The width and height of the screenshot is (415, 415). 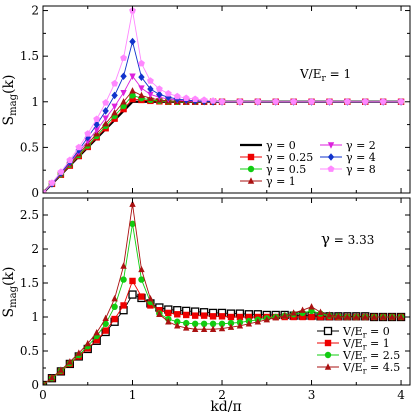 I want to click on bottom-y-tick-label: 0.5, so click(x=29, y=351).